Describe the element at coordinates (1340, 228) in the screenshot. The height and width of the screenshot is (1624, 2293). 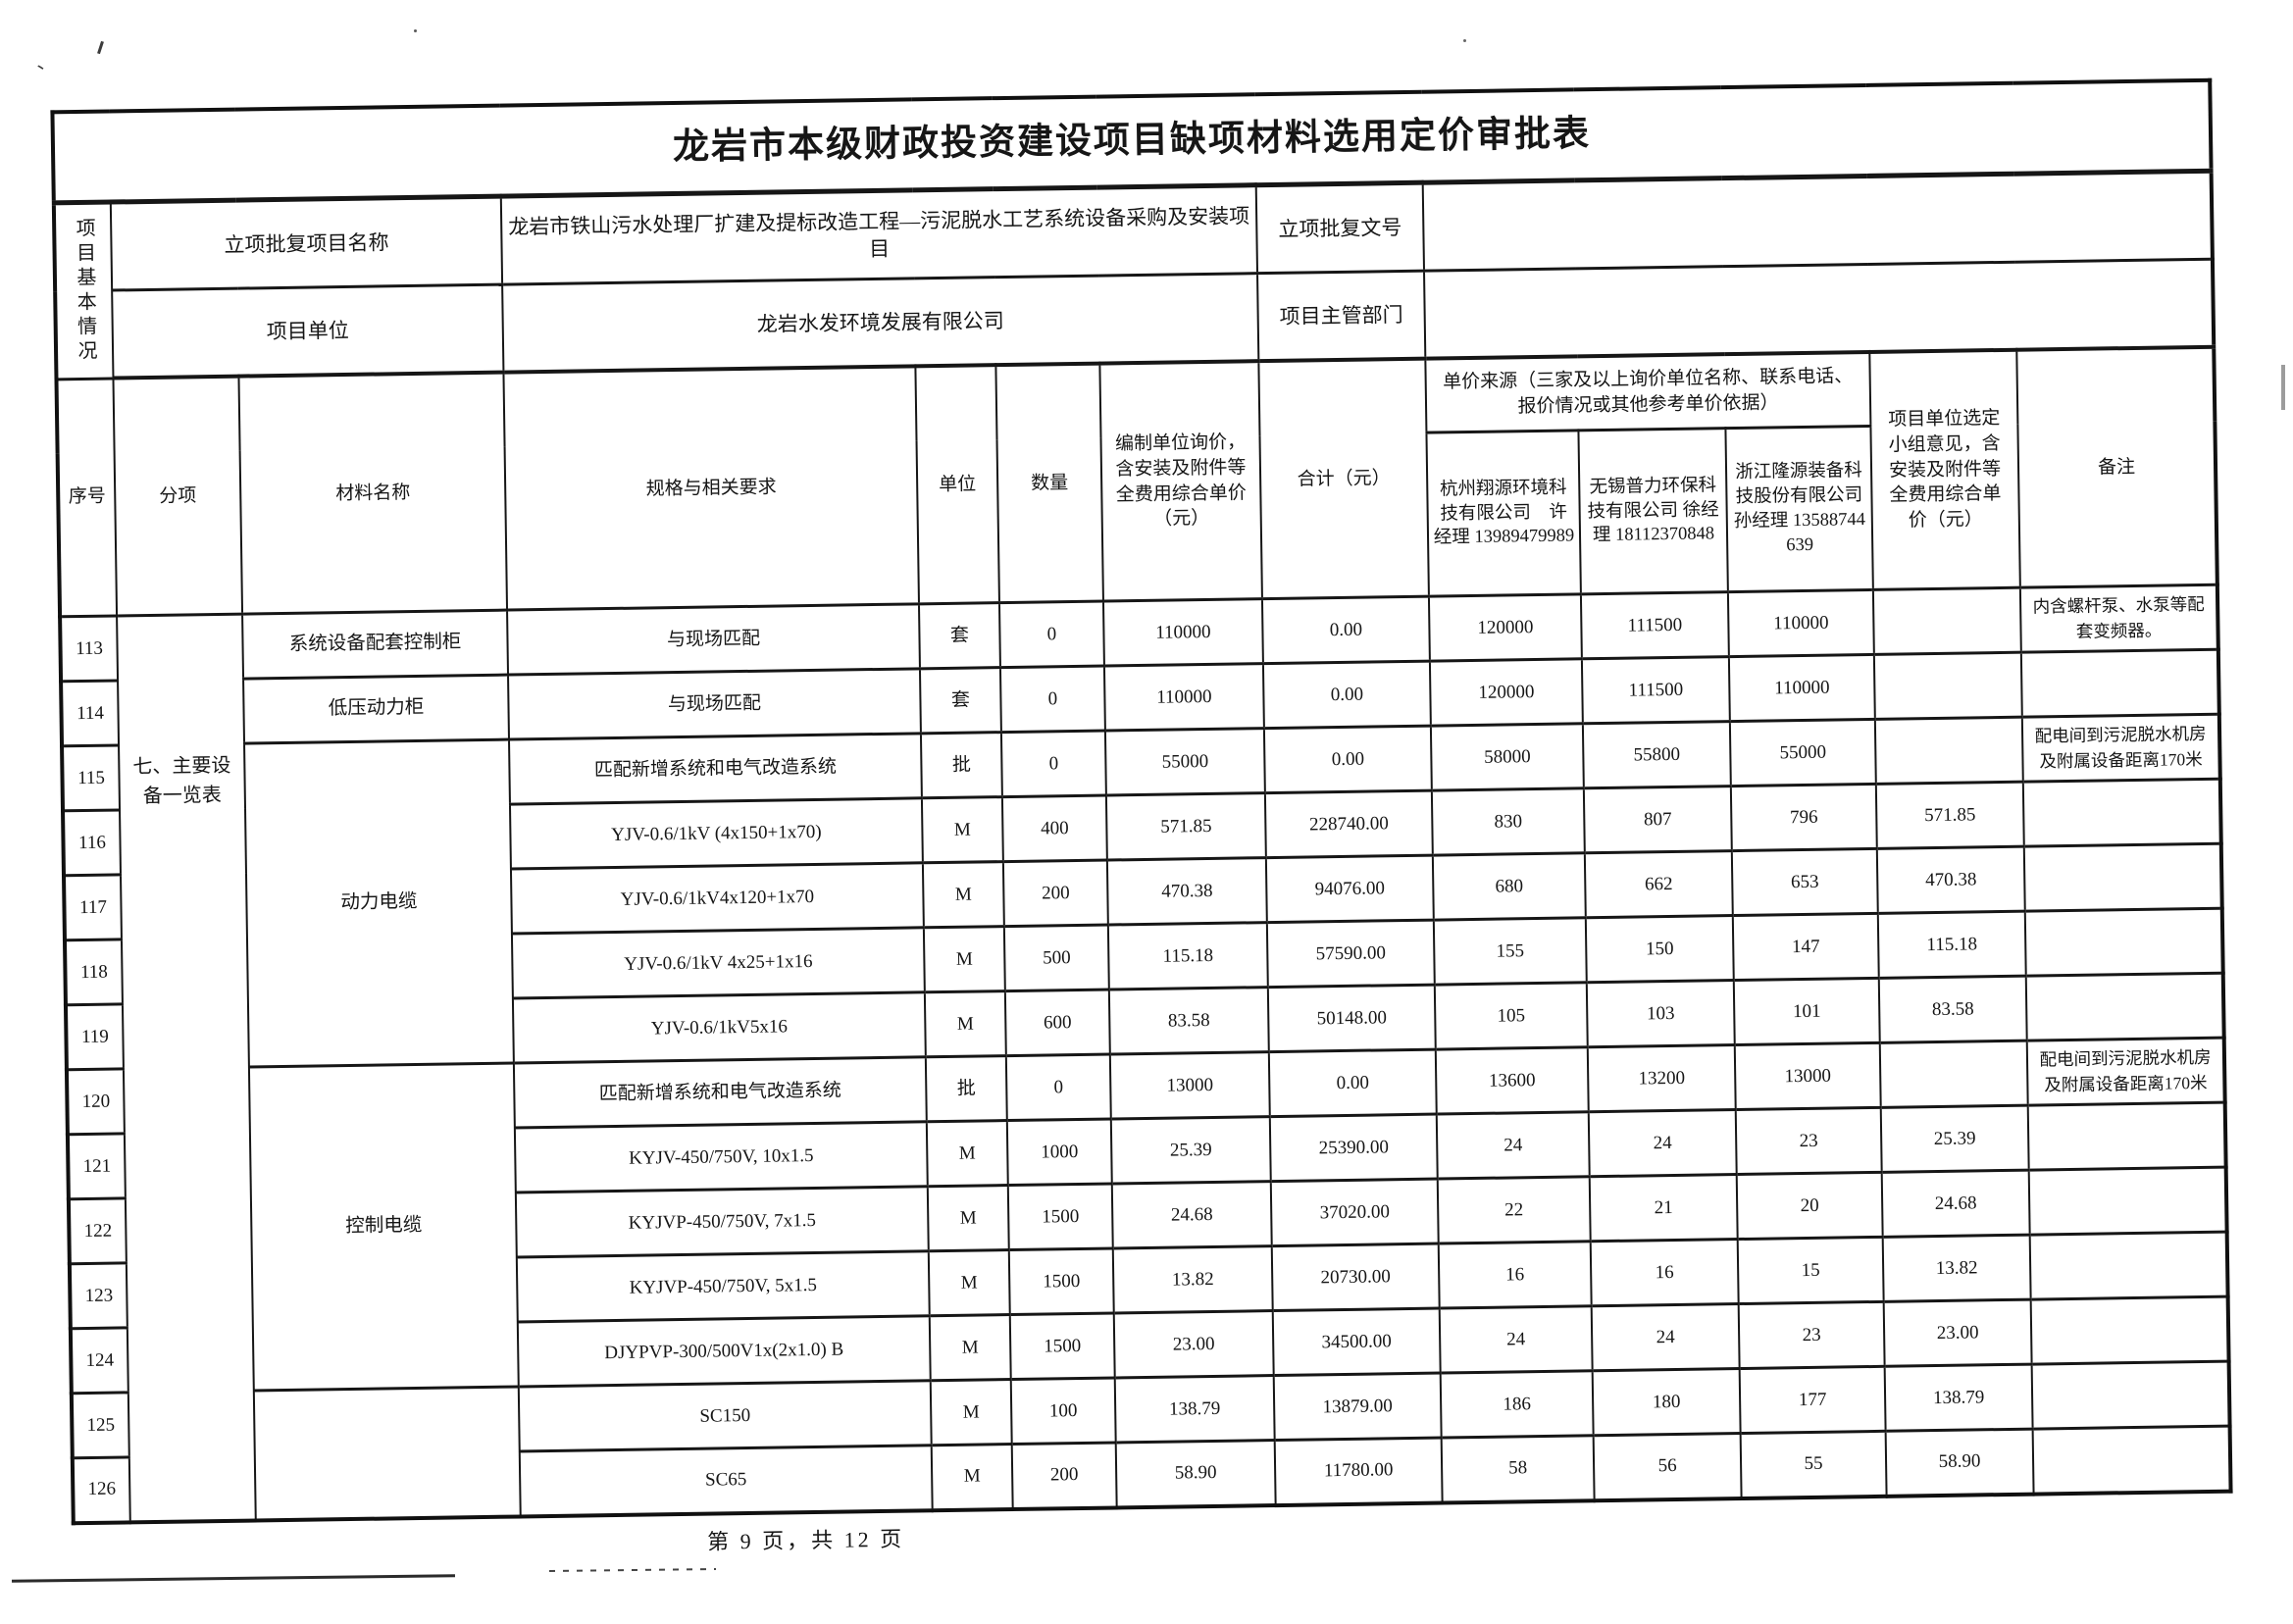
I see `approval-doc-no-label: 立项批复文号` at that location.